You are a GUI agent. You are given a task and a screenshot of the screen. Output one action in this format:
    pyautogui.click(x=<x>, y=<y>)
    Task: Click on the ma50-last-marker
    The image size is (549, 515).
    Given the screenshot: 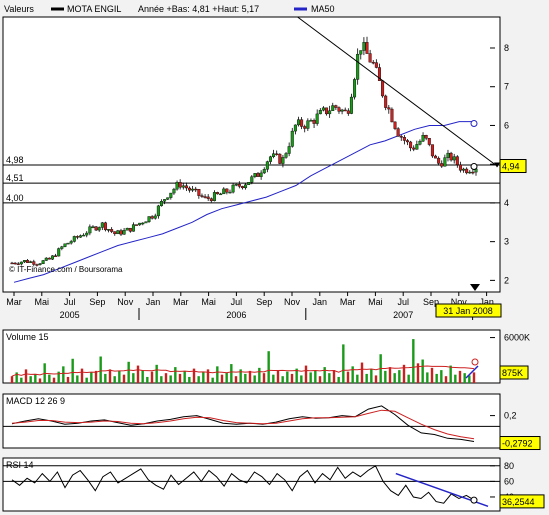 What is the action you would take?
    pyautogui.click(x=474, y=124)
    